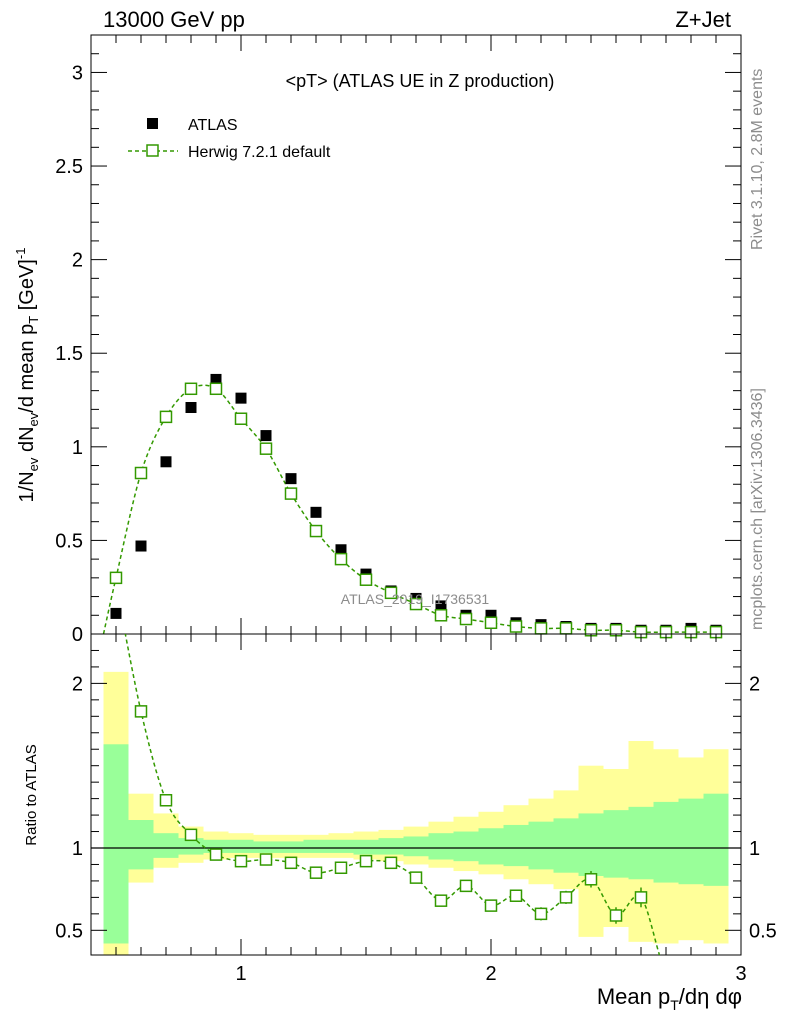  What do you see at coordinates (213, 125) in the screenshot?
I see `legend-atlas-label: ATLAS` at bounding box center [213, 125].